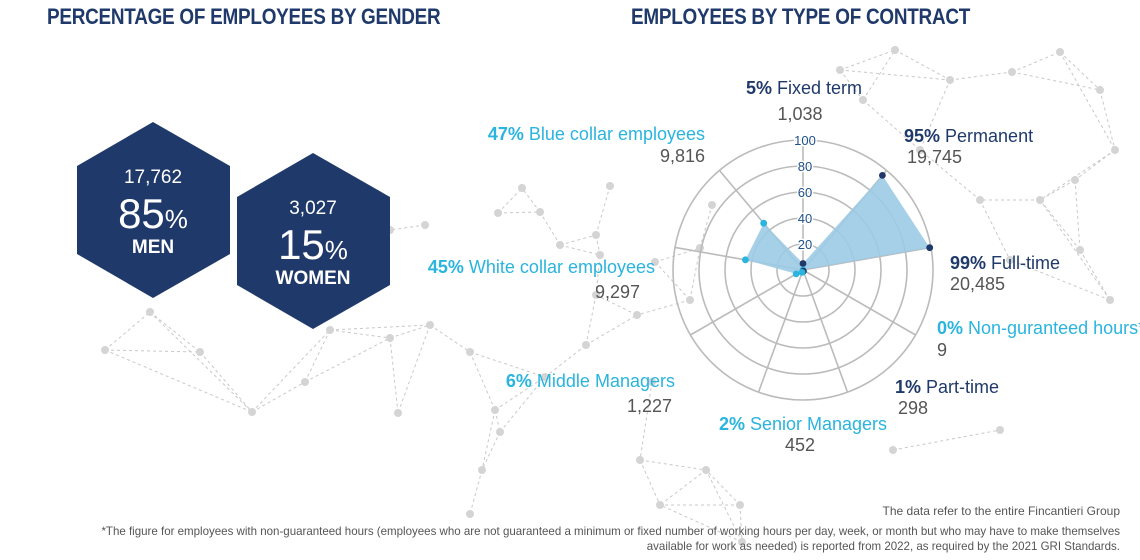  What do you see at coordinates (649, 406) in the screenshot?
I see `radar-category-count: 1,227` at bounding box center [649, 406].